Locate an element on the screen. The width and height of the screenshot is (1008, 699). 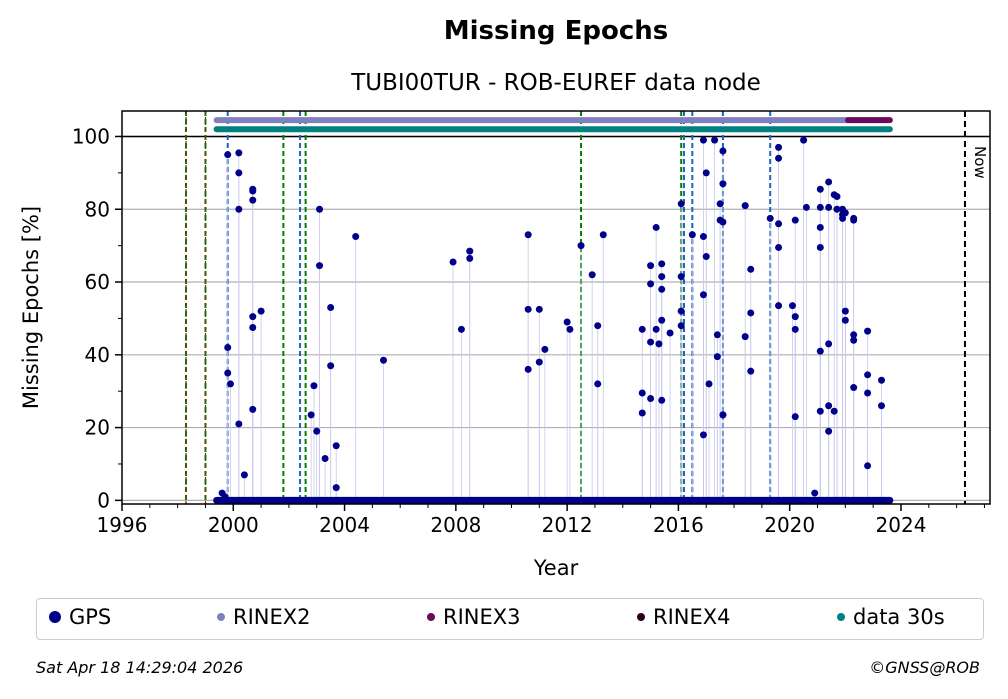
chart-title: Missing Epochs is located at coordinates (556, 31).